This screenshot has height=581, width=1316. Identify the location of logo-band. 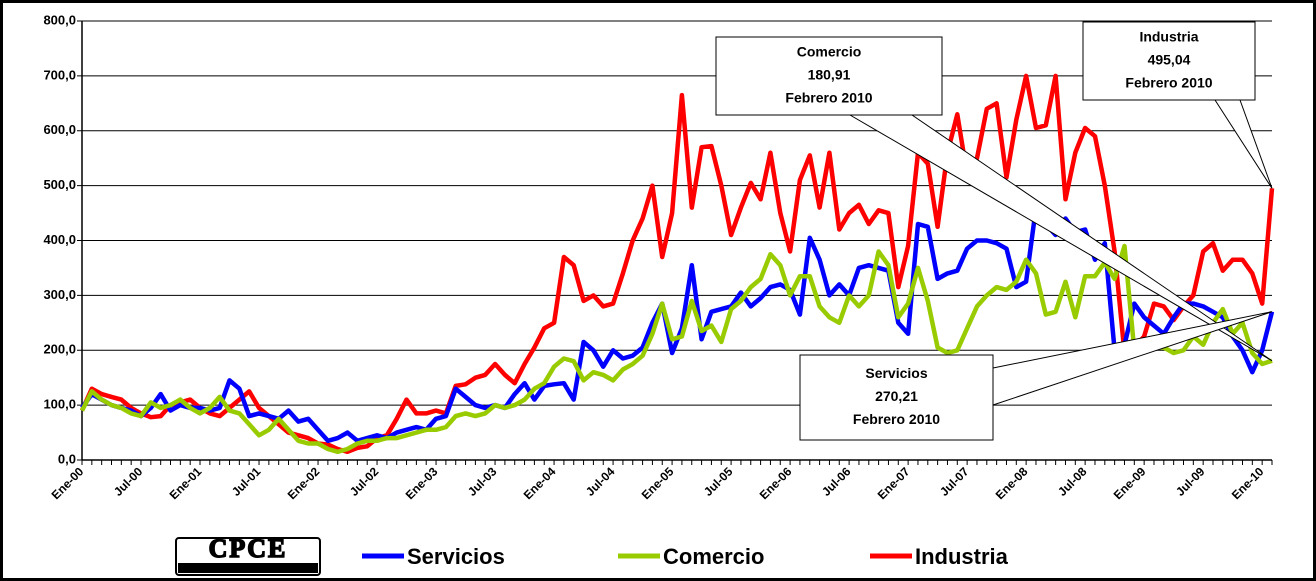
(248, 568).